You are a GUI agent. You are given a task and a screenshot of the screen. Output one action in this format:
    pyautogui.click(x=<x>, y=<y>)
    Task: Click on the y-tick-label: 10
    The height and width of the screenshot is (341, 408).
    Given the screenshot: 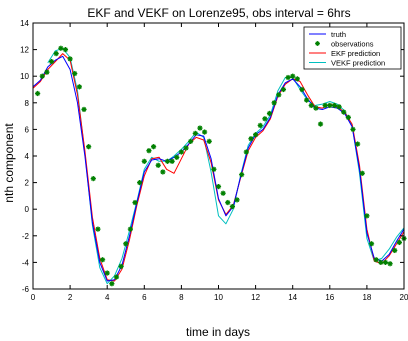 What is the action you would take?
    pyautogui.click(x=24, y=76)
    